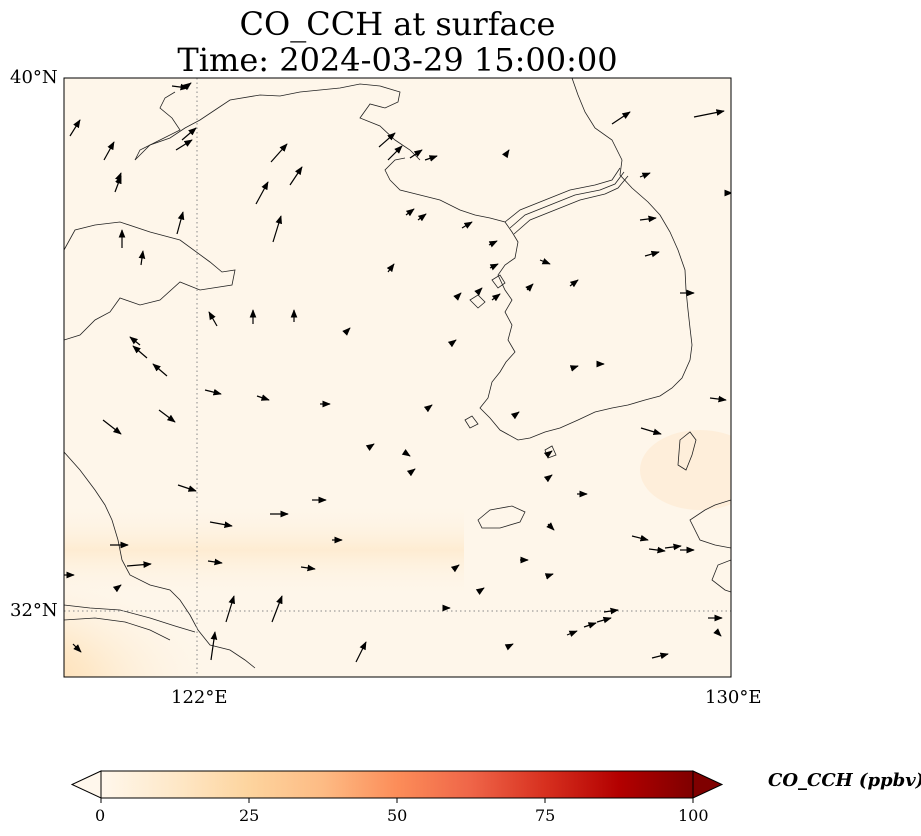 The width and height of the screenshot is (921, 836). Describe the element at coordinates (733, 697) in the screenshot. I see `lon-label-130: 130°E` at that location.